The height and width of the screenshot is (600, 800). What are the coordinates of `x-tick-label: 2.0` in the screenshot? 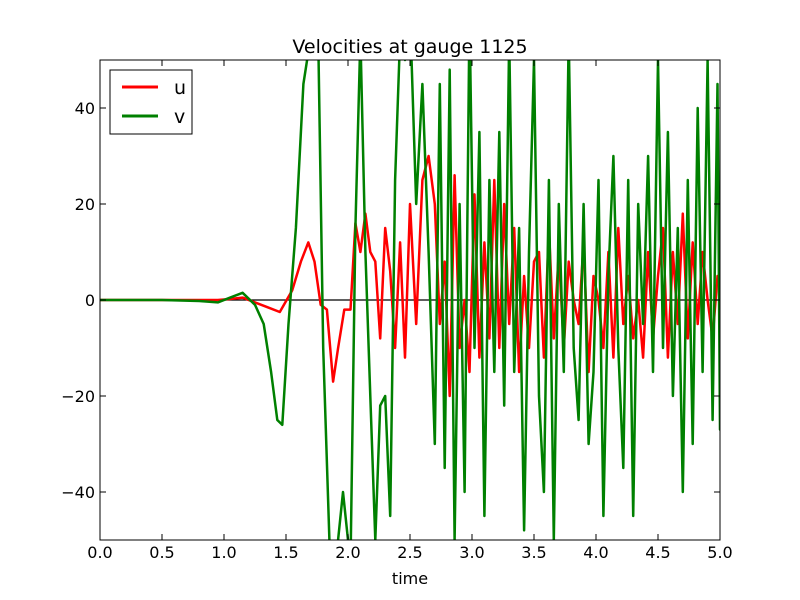 It's located at (347, 552).